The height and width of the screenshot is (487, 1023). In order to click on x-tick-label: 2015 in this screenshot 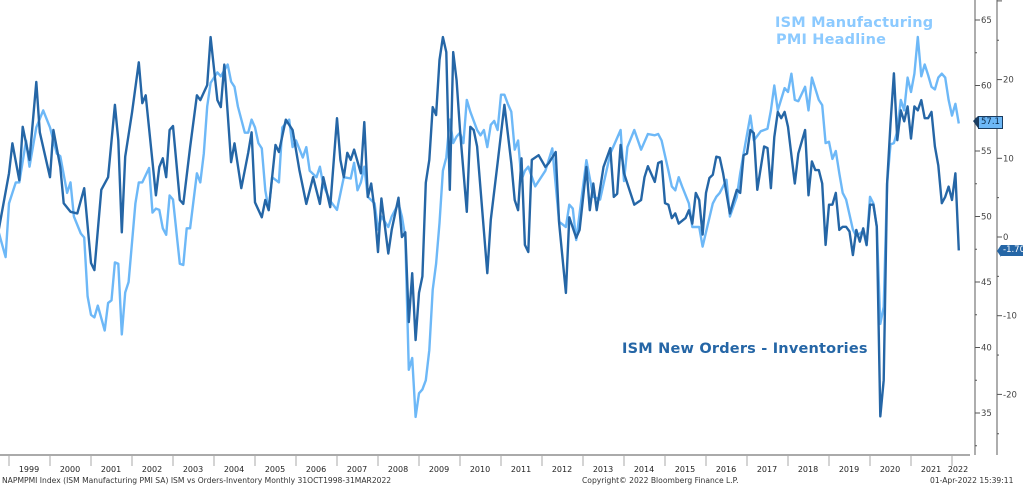, I will do `click(685, 469)`.